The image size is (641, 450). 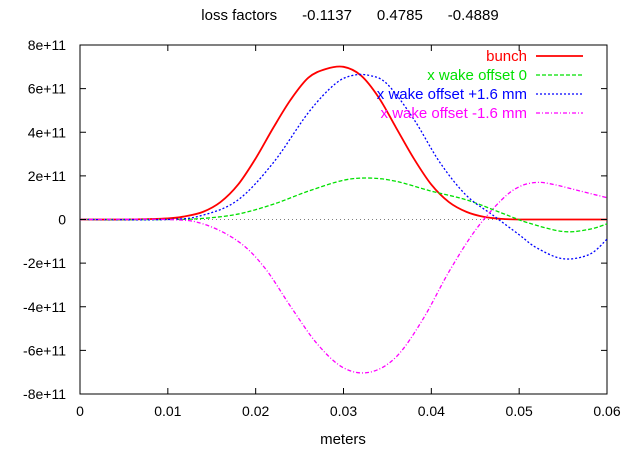 I want to click on x-axis-label: meters, so click(x=343, y=439).